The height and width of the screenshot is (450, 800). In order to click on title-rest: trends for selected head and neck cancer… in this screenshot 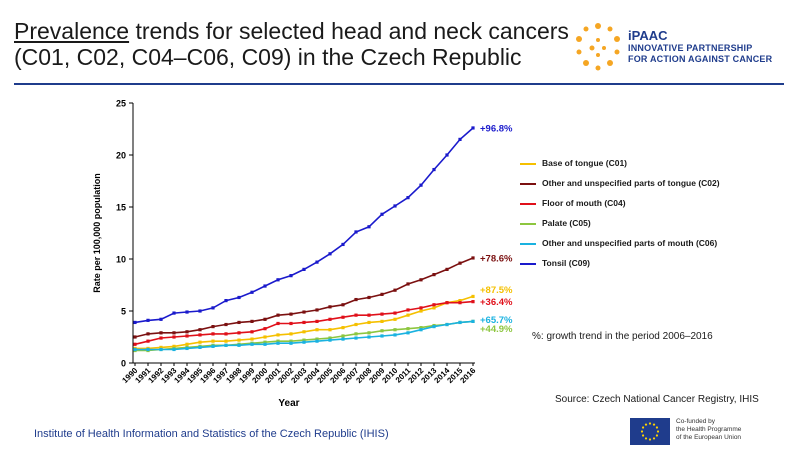, I will do `click(349, 31)`.